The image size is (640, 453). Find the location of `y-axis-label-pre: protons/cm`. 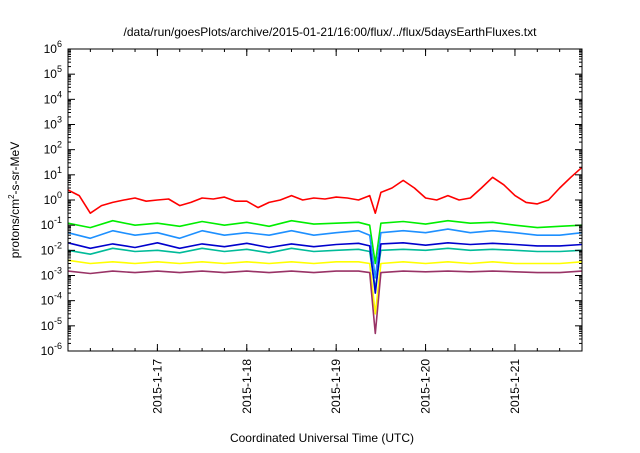

y-axis-label-pre: protons/cm is located at coordinates (15, 228).